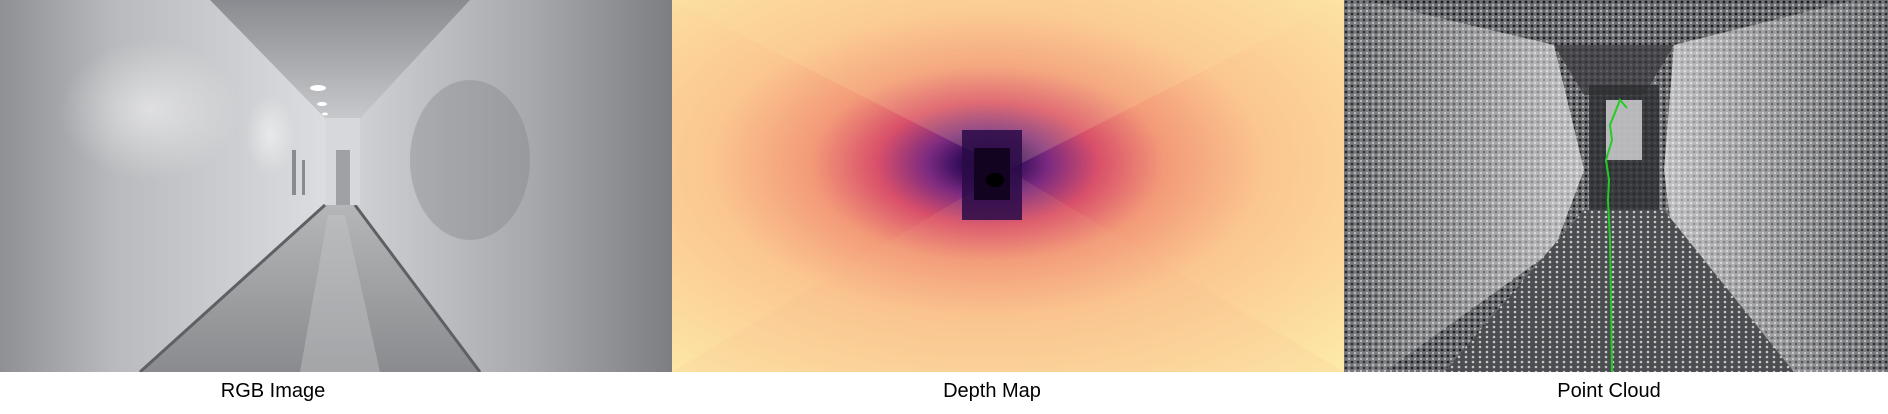  What do you see at coordinates (992, 391) in the screenshot?
I see `caption-depth-map: Depth Map` at bounding box center [992, 391].